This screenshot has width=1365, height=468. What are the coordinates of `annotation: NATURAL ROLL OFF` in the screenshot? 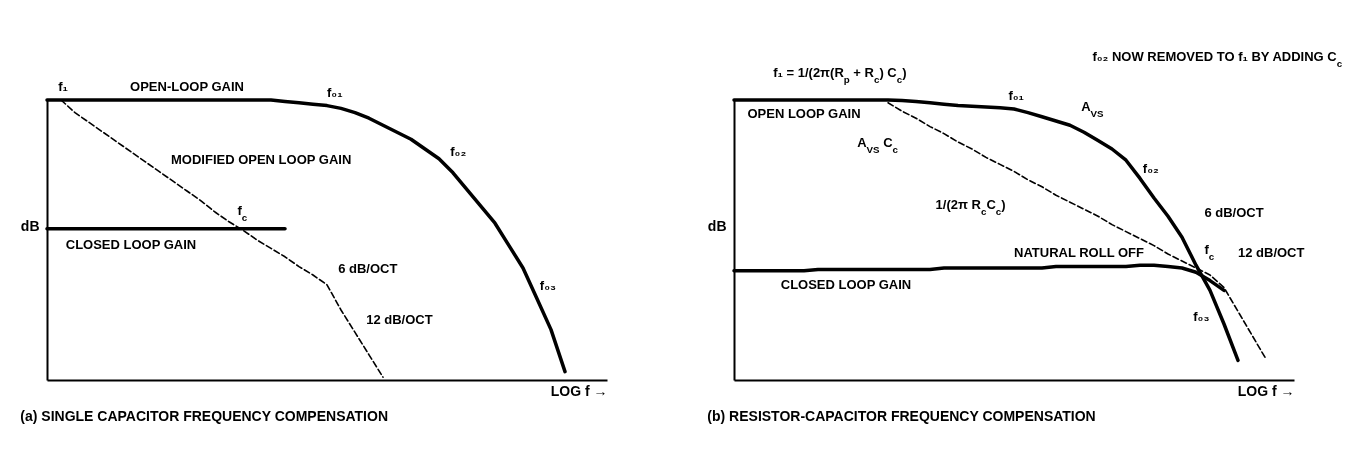 It's located at (1079, 252).